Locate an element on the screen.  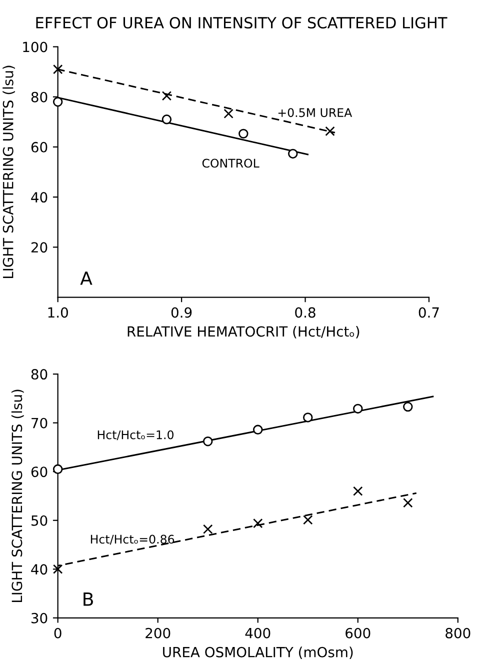
annotation: A is located at coordinates (86, 278).